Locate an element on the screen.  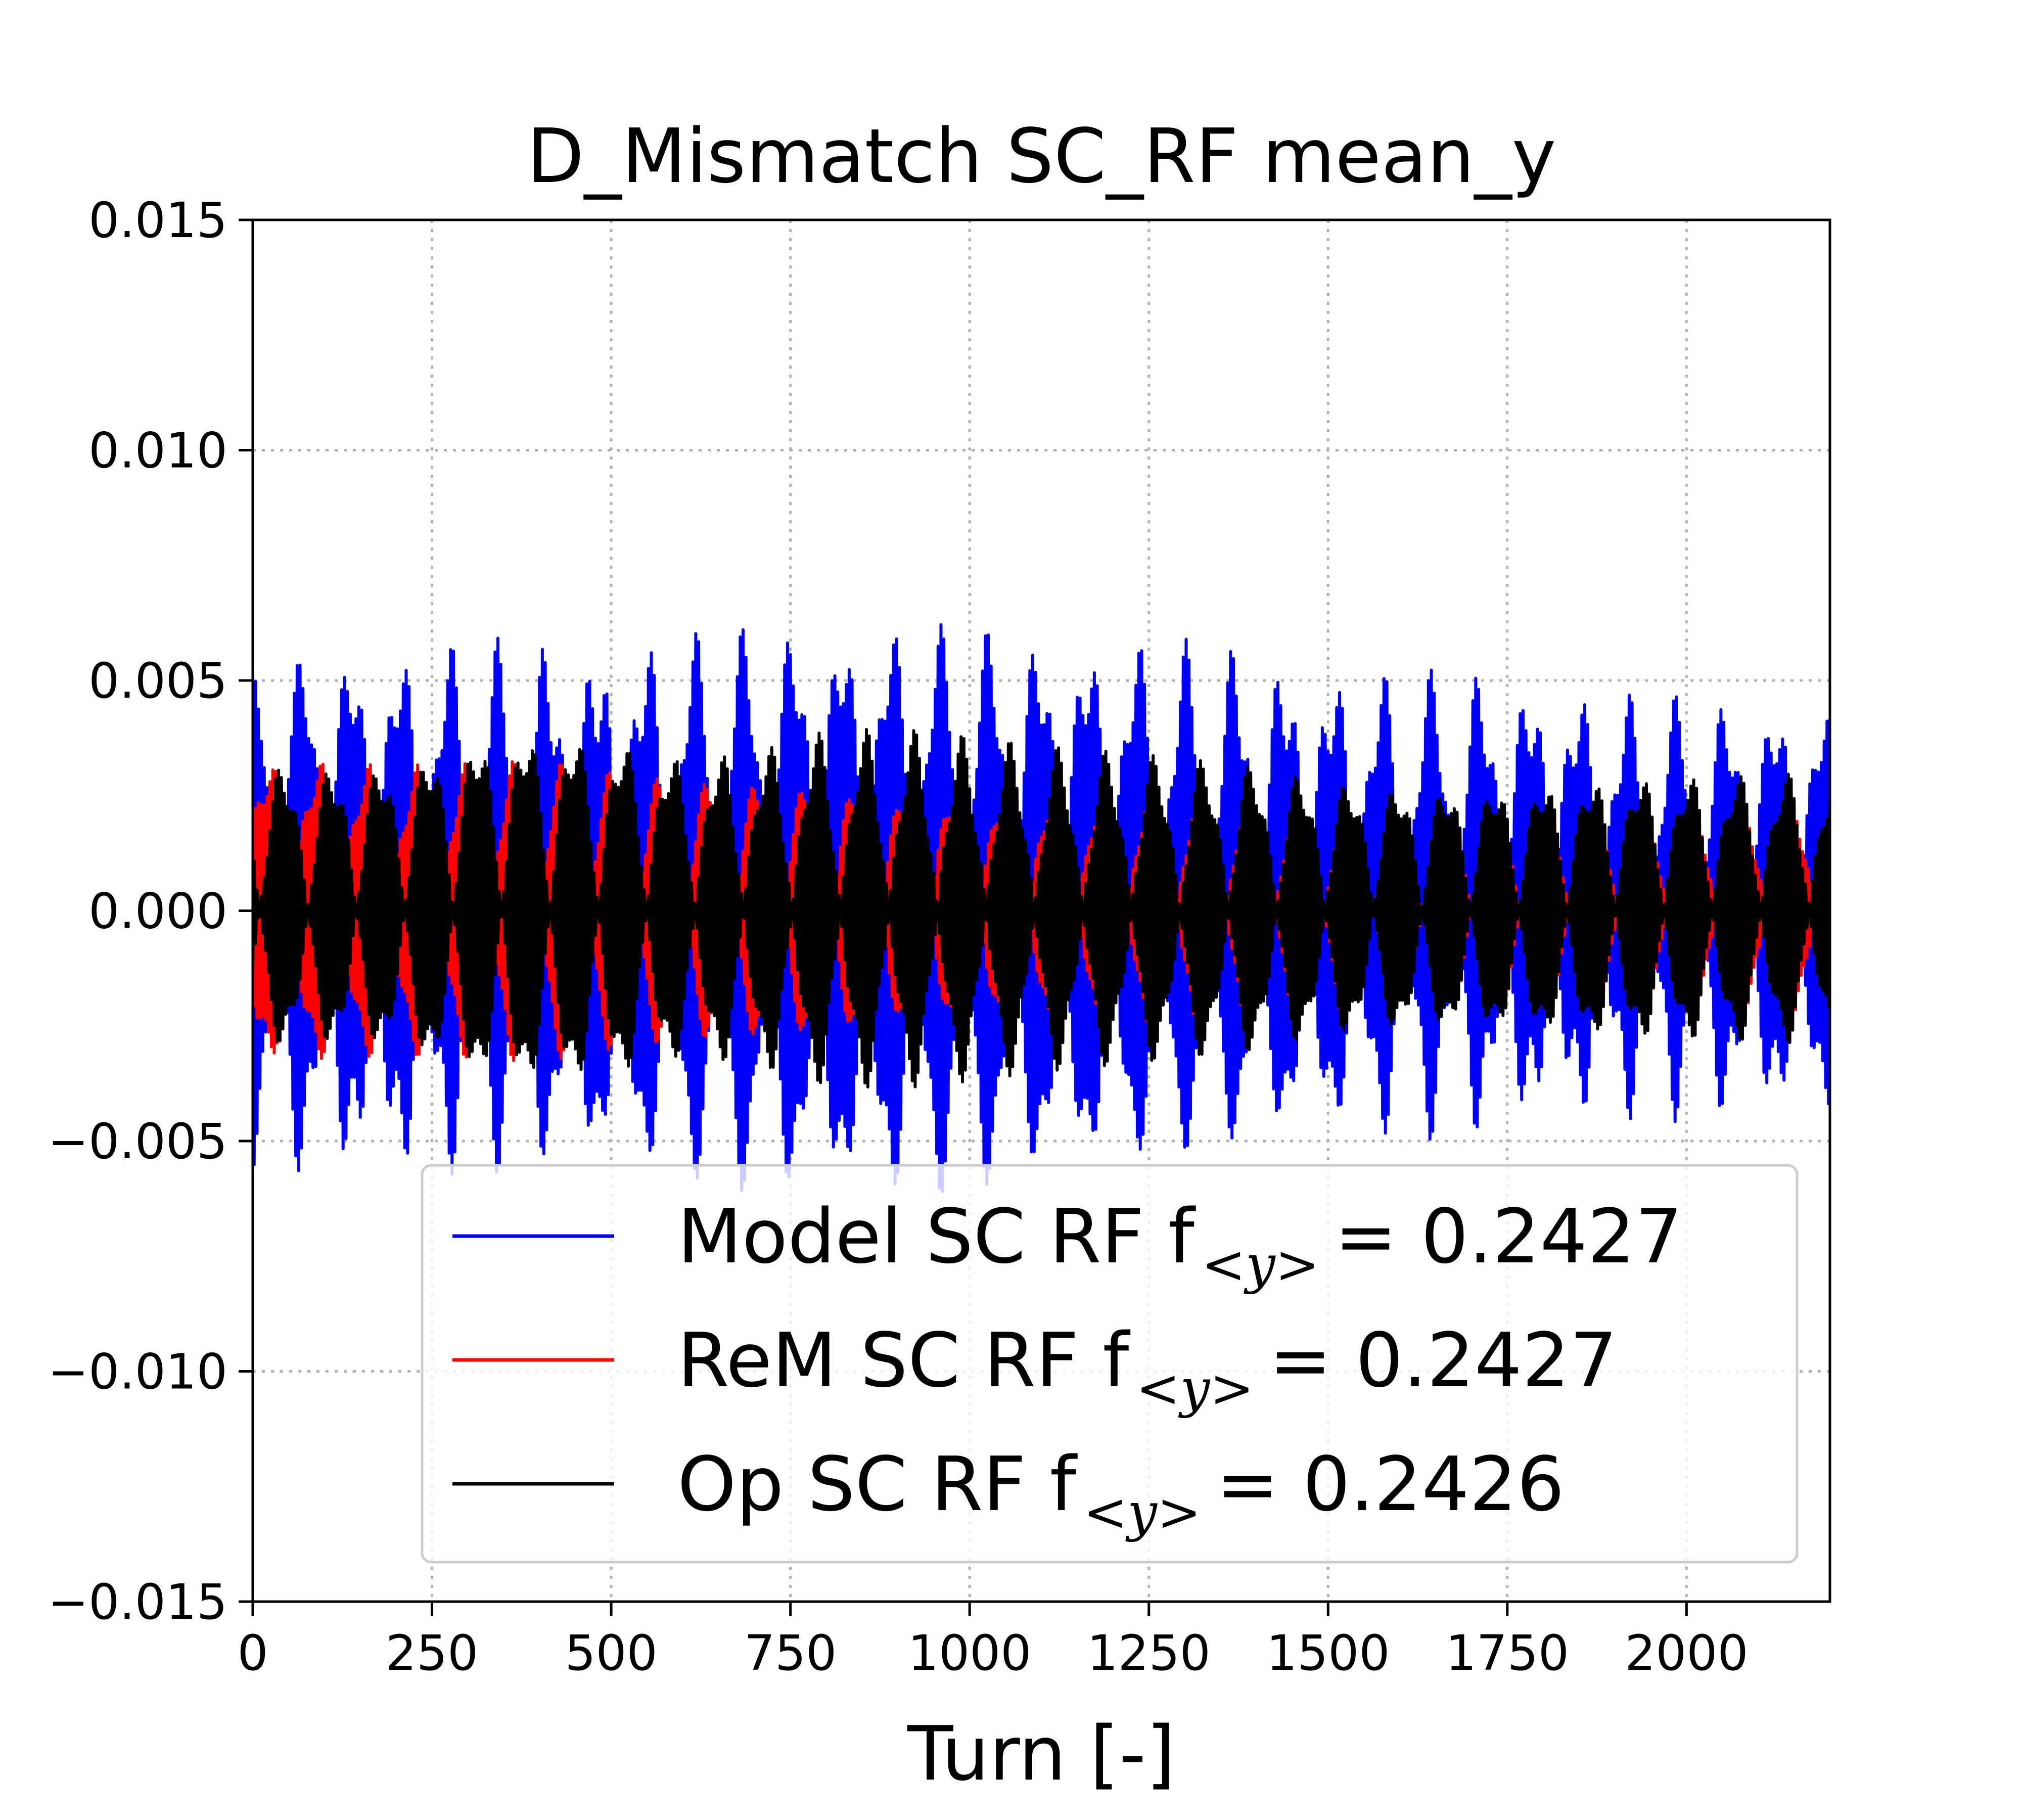
x-tick-label: 1750 is located at coordinates (1507, 1653).